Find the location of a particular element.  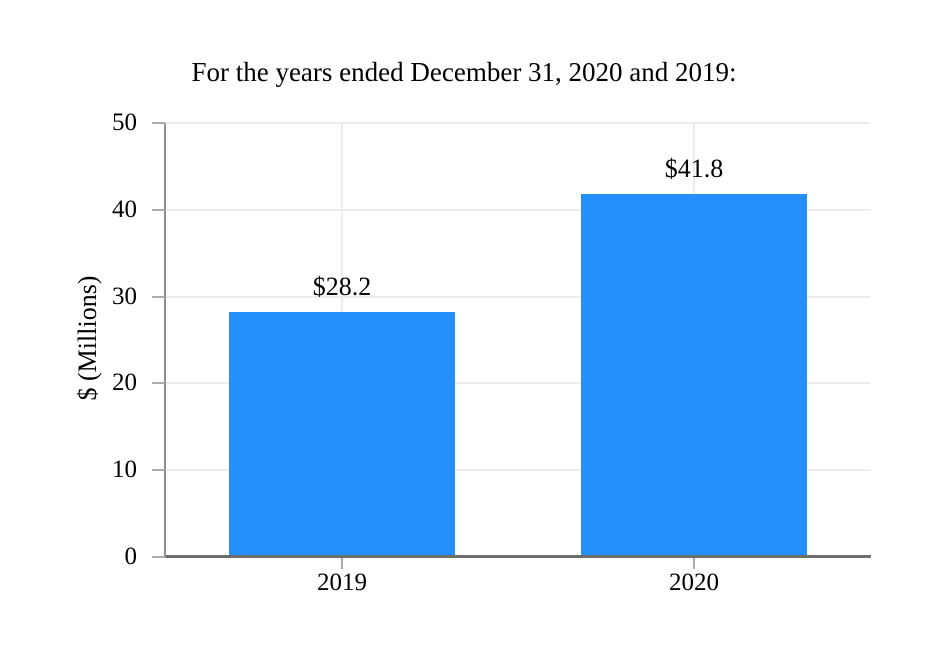

y-tick-label: 0 is located at coordinates (131, 556).